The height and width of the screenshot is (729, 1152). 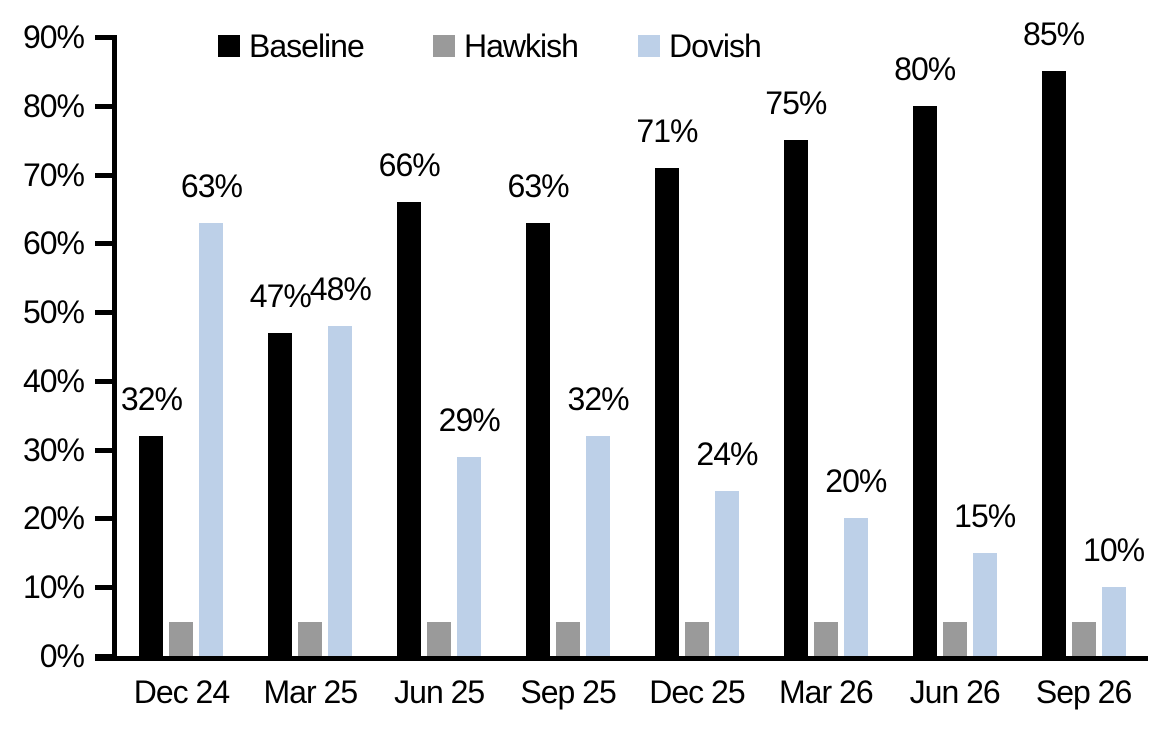 I want to click on x-axis, so click(x=621, y=658).